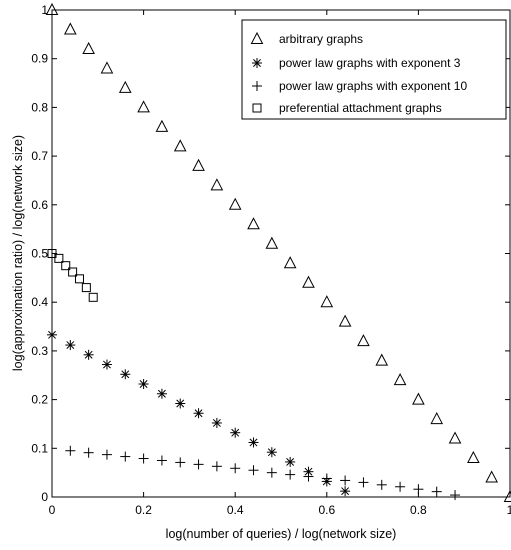 The width and height of the screenshot is (511, 550). I want to click on x-tick-label: 1, so click(509, 510).